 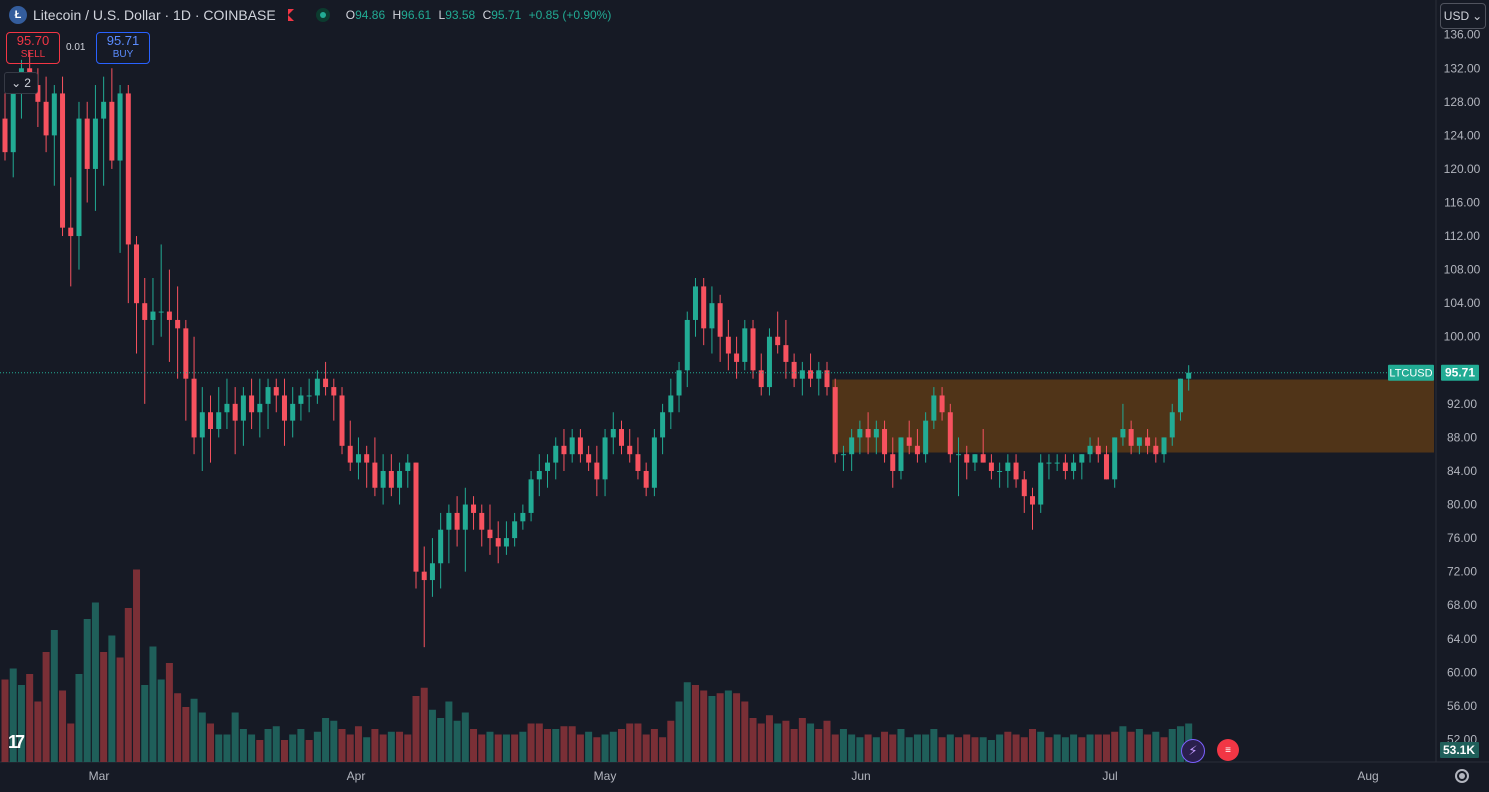 I want to click on indicators-toggle-button: ⌄ 2, so click(x=21, y=83).